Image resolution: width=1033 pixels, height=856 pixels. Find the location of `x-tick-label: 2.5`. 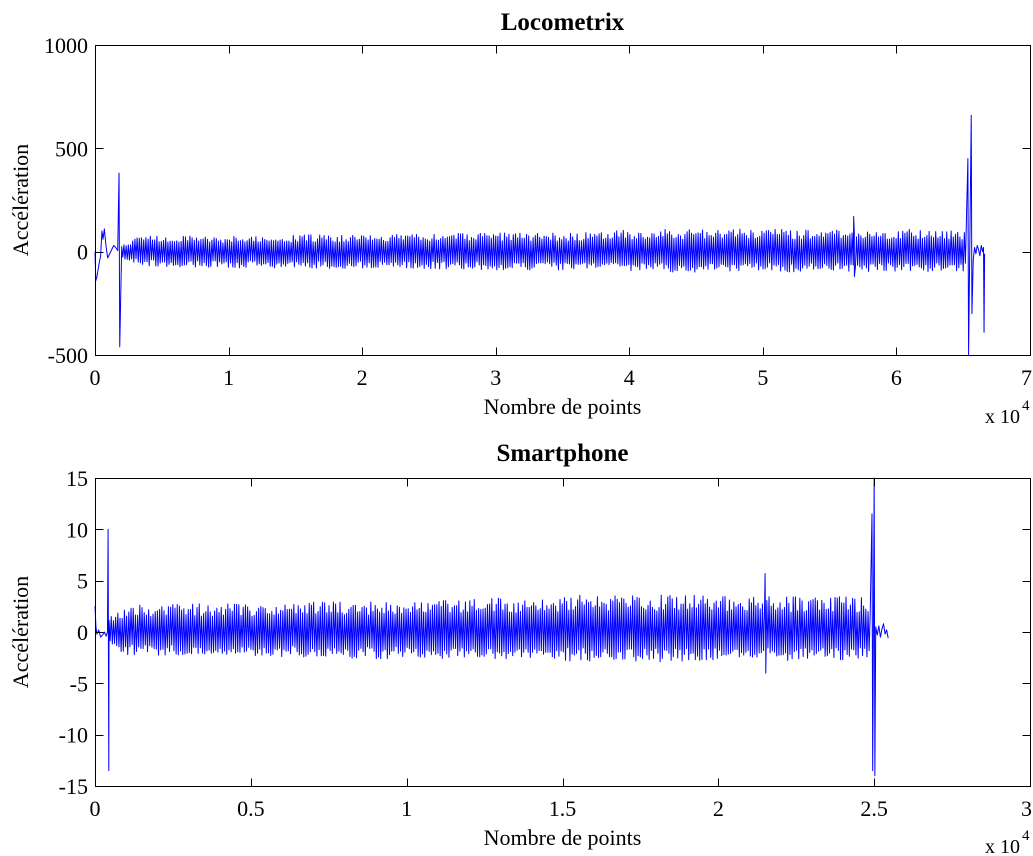

x-tick-label: 2.5 is located at coordinates (874, 808).